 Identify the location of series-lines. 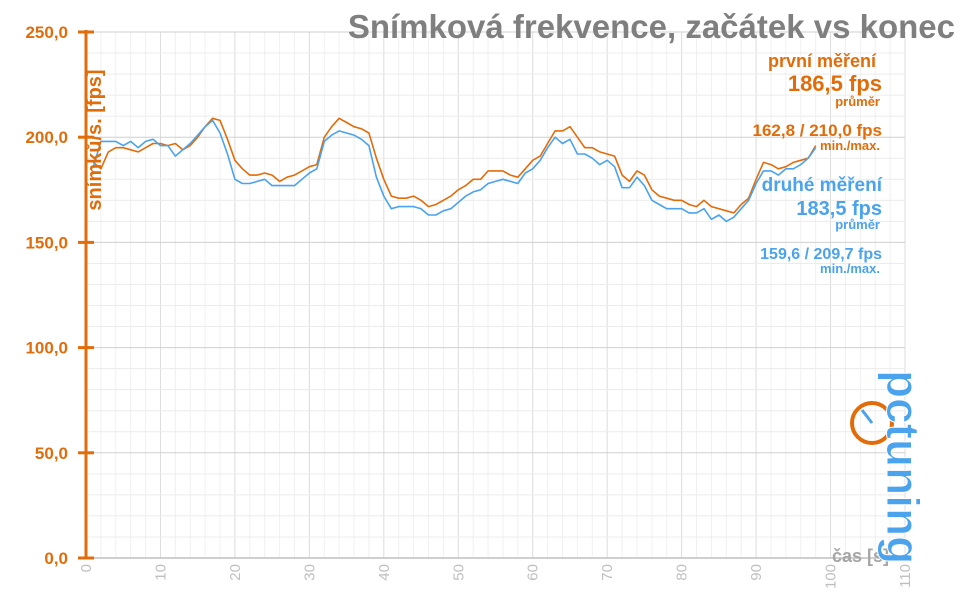
(454, 170).